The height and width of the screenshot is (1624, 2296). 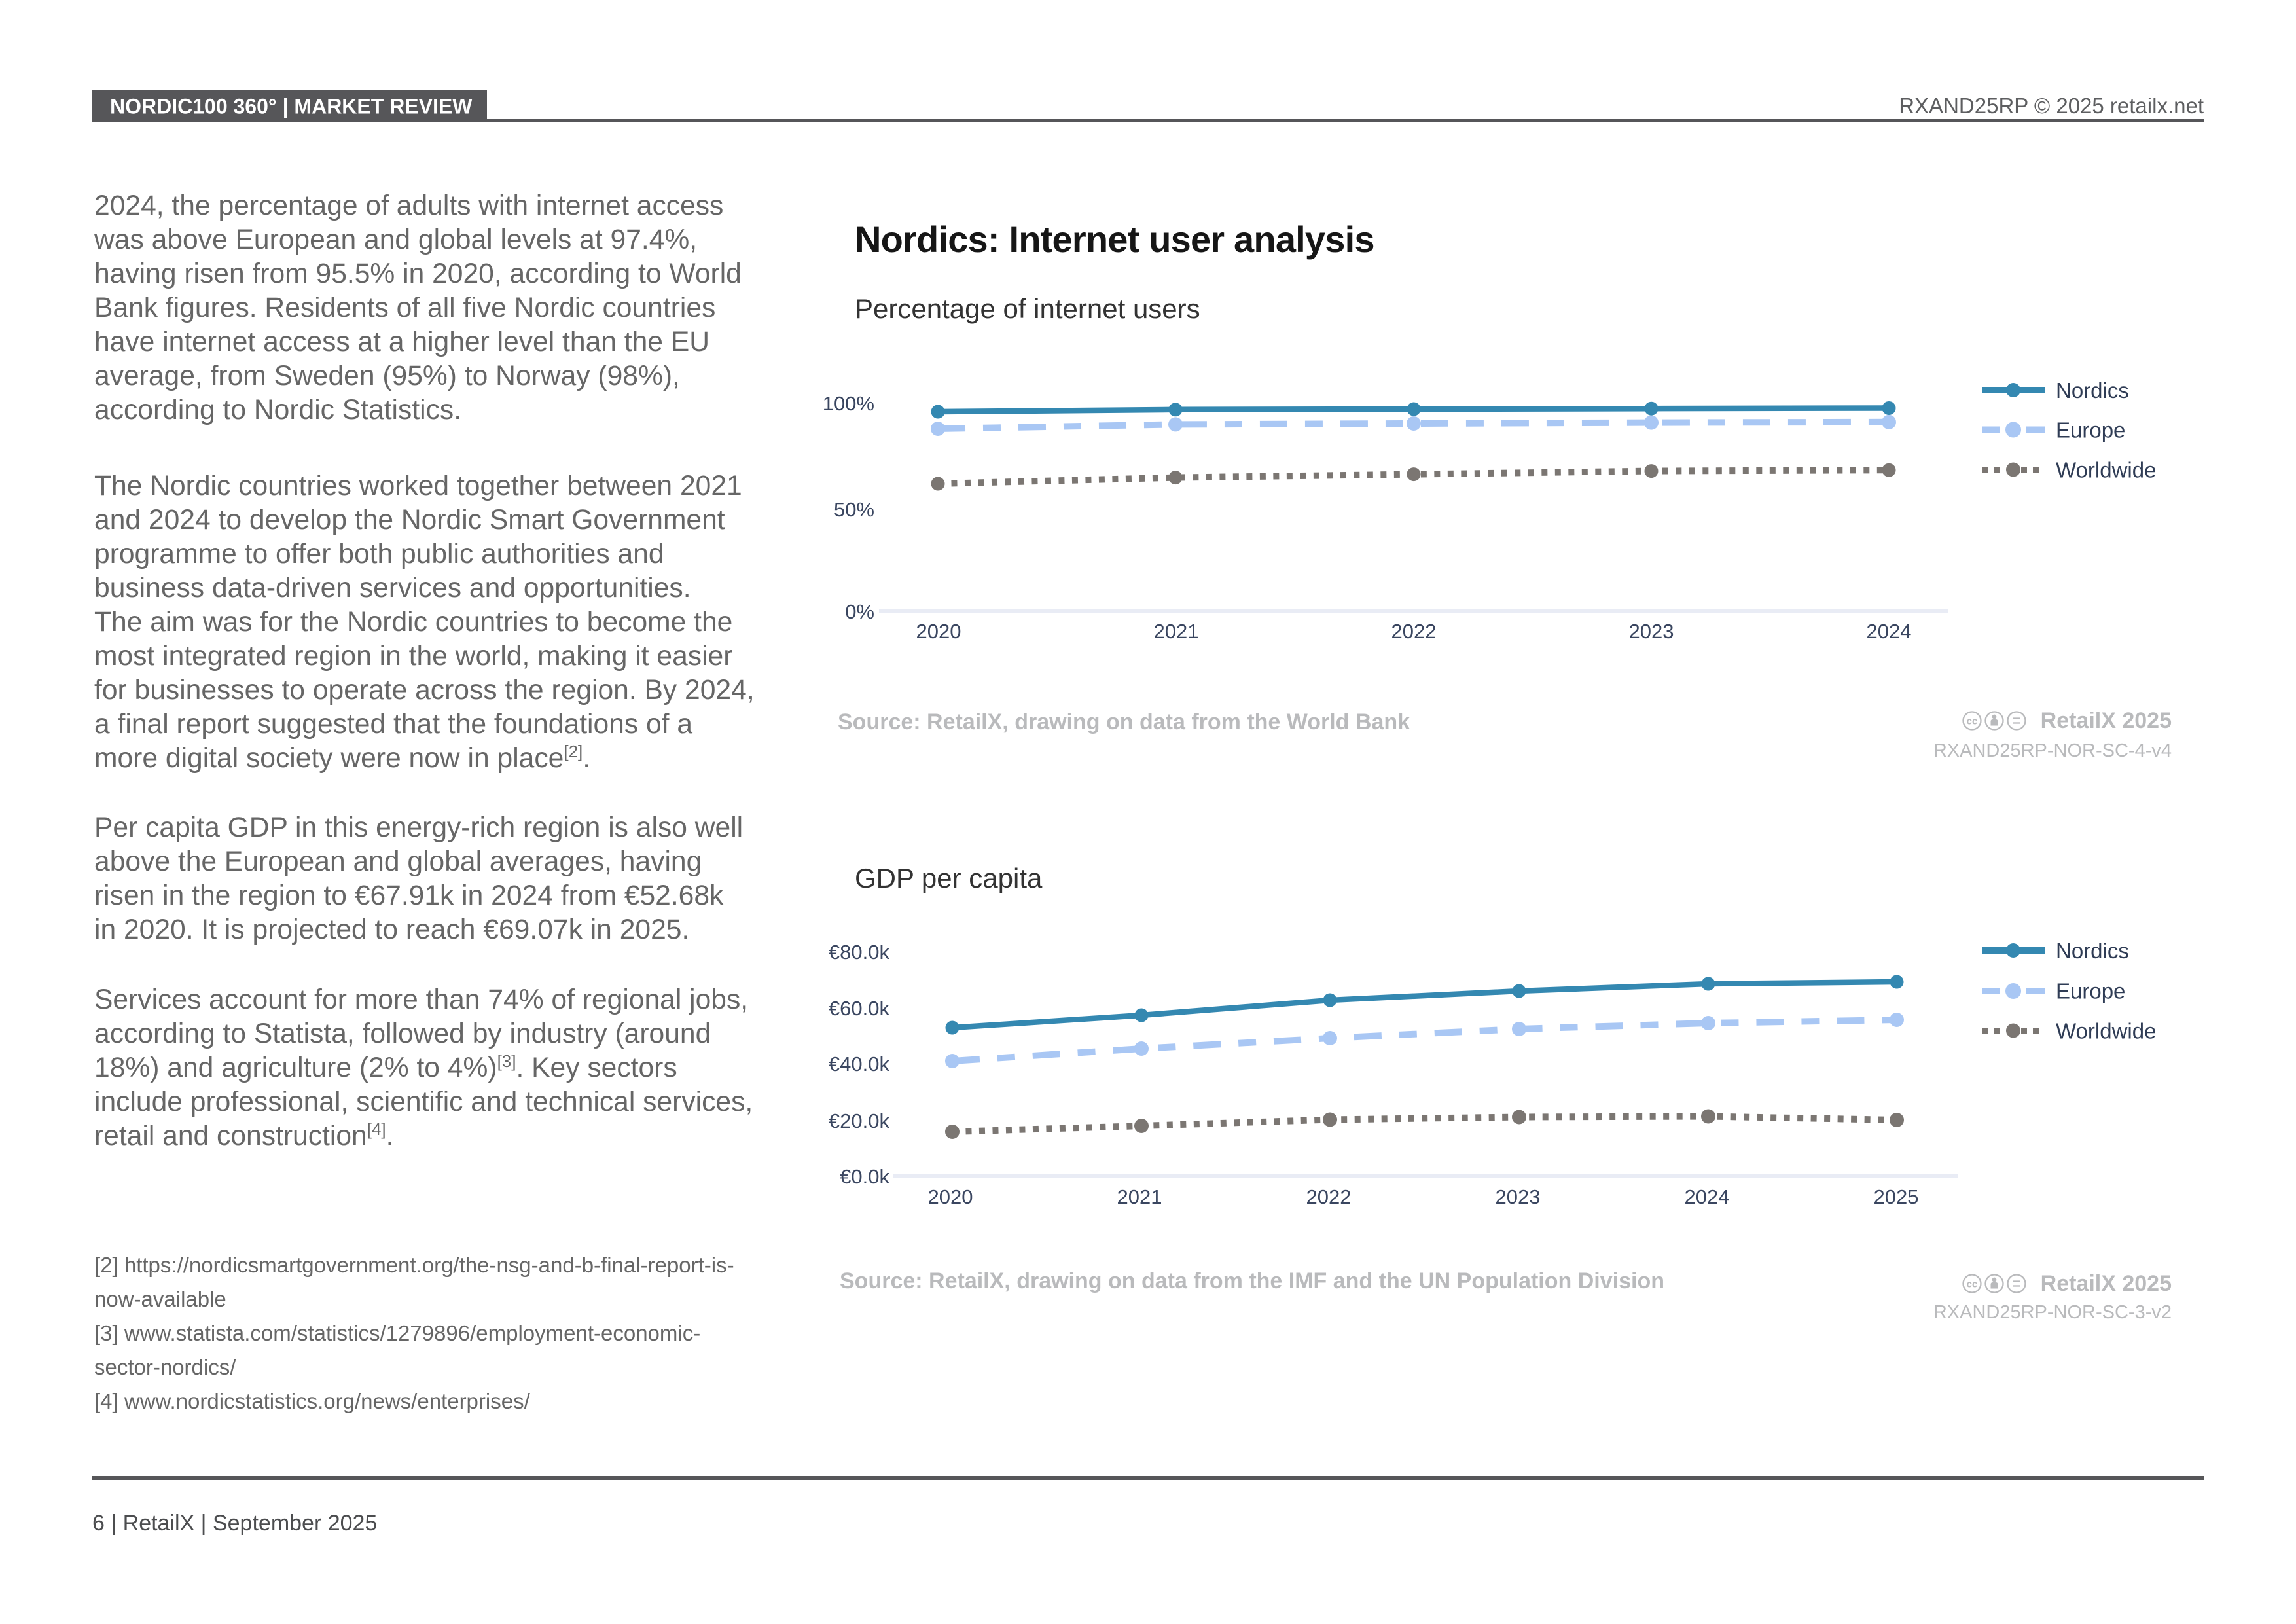 What do you see at coordinates (859, 611) in the screenshot?
I see `svg-text: 0%` at bounding box center [859, 611].